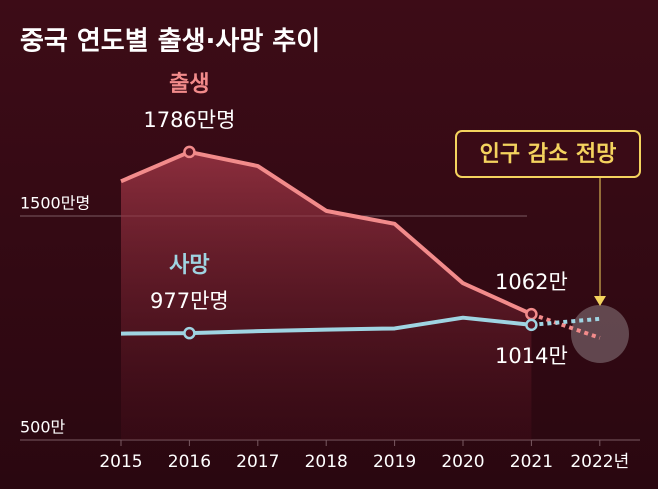  Describe the element at coordinates (600, 334) in the screenshot. I see `projection-circle` at that location.